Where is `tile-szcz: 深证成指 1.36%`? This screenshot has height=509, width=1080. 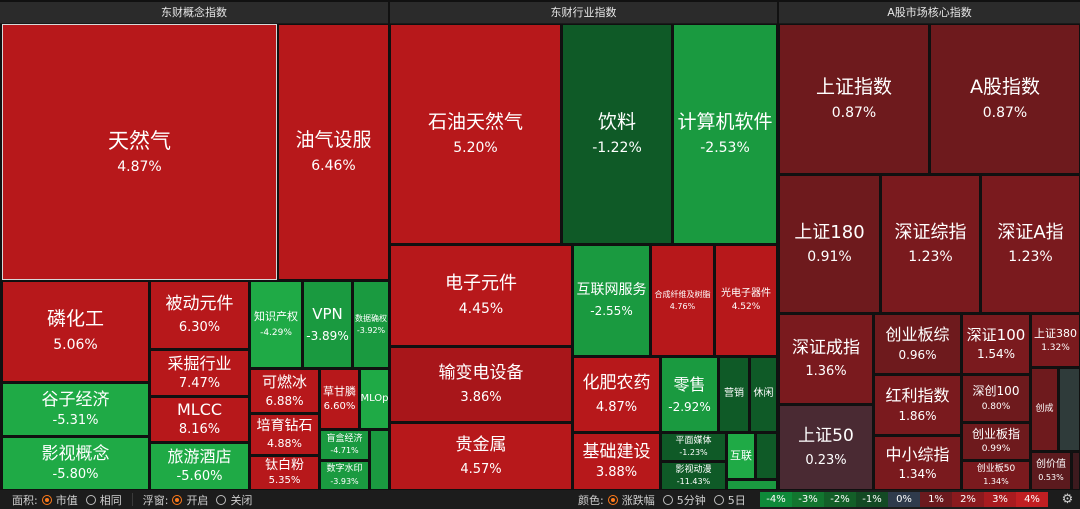
tile-szcz: 深证成指 1.36% is located at coordinates (826, 359).